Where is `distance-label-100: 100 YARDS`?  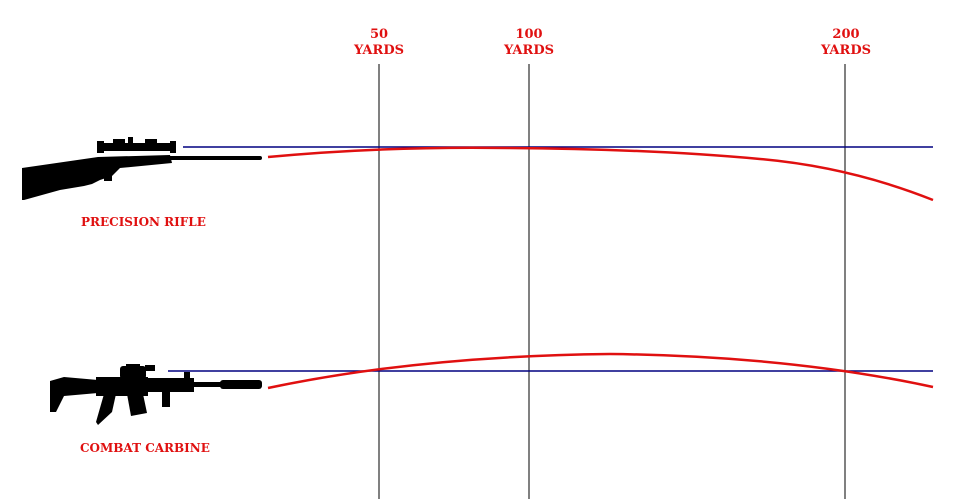
distance-label-100: 100 YARDS is located at coordinates (529, 43).